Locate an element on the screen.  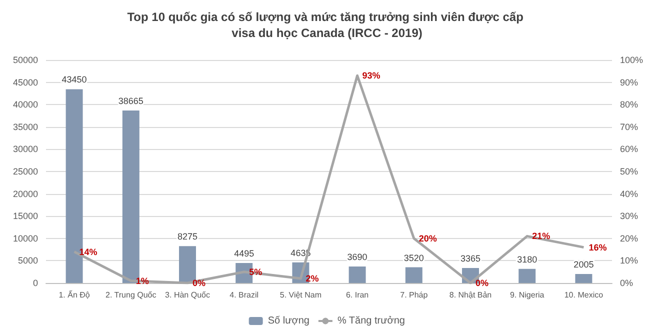
y2-tick-label: 90% is located at coordinates (629, 82).